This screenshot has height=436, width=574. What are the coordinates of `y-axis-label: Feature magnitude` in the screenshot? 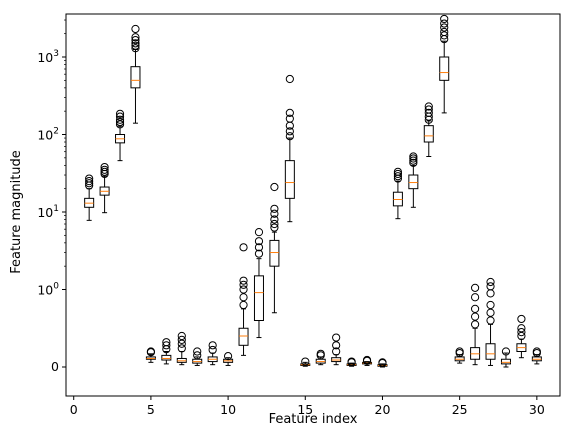 It's located at (16, 212).